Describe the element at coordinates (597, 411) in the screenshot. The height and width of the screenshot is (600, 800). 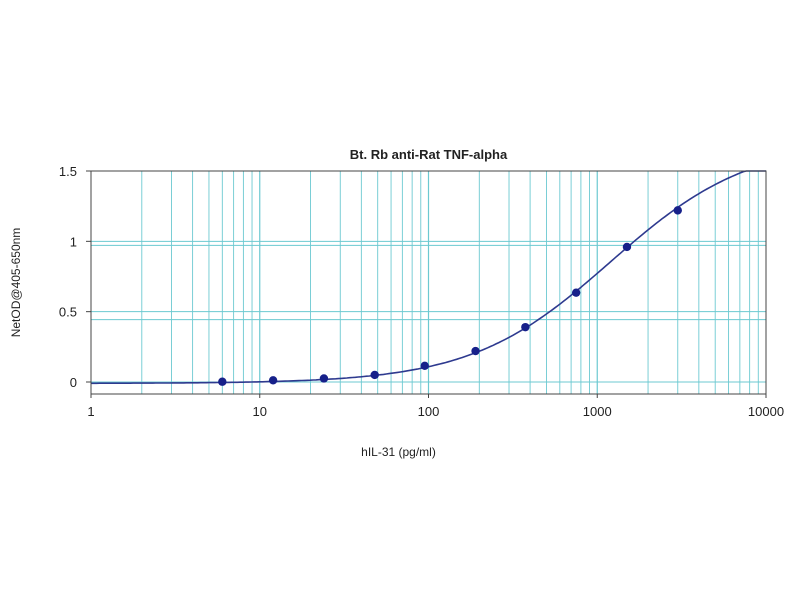
I see `x-tick-label: 1000` at that location.